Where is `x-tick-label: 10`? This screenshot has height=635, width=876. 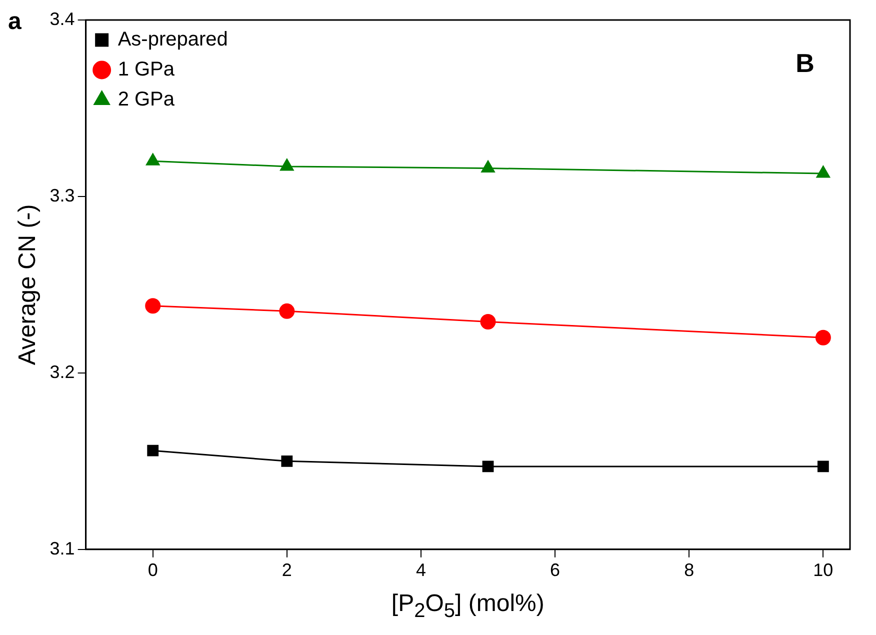
x-tick-label: 10 is located at coordinates (823, 570).